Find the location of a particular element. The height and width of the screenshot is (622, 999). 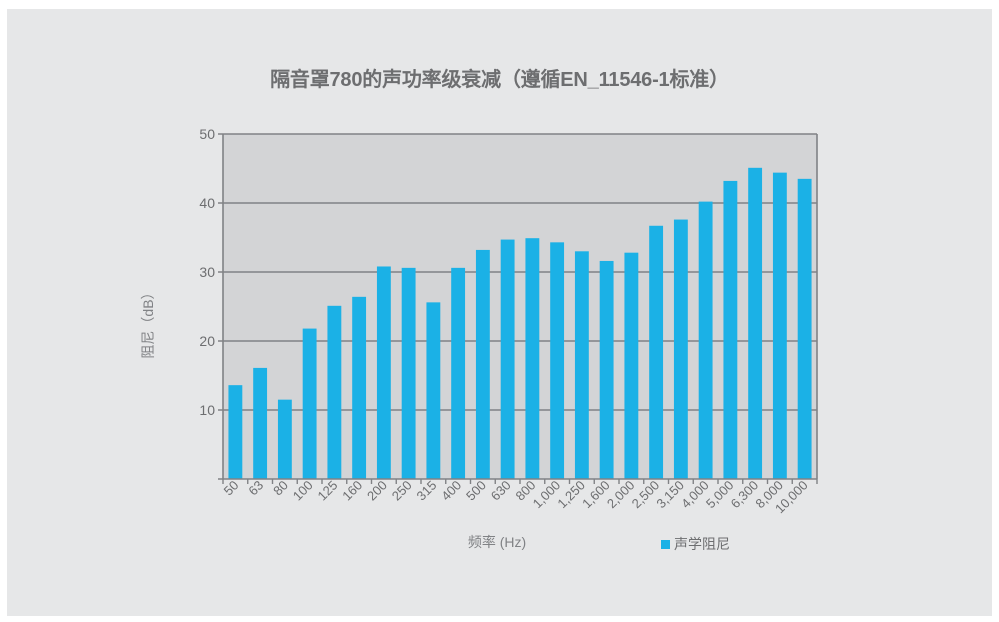

y-tick-labels: 10 20 30 40 50 is located at coordinates (207, 272).